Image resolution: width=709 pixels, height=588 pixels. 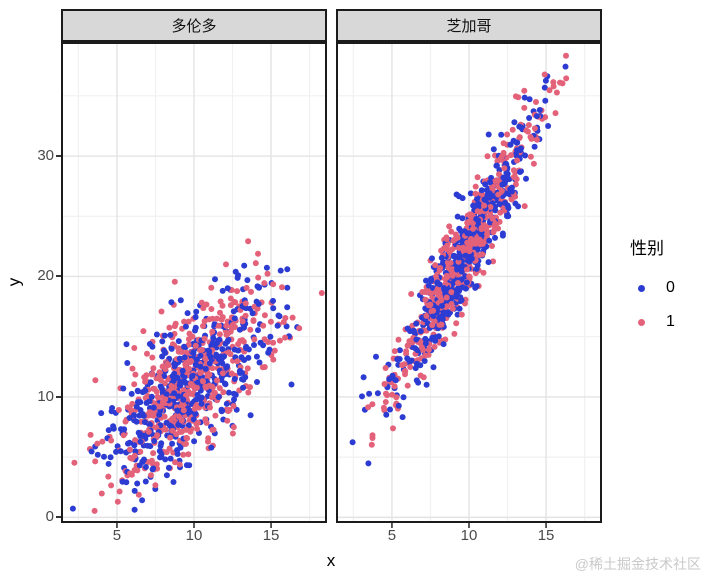 I want to click on watermark-text: @稀土掘金技术社区, so click(x=637, y=564).